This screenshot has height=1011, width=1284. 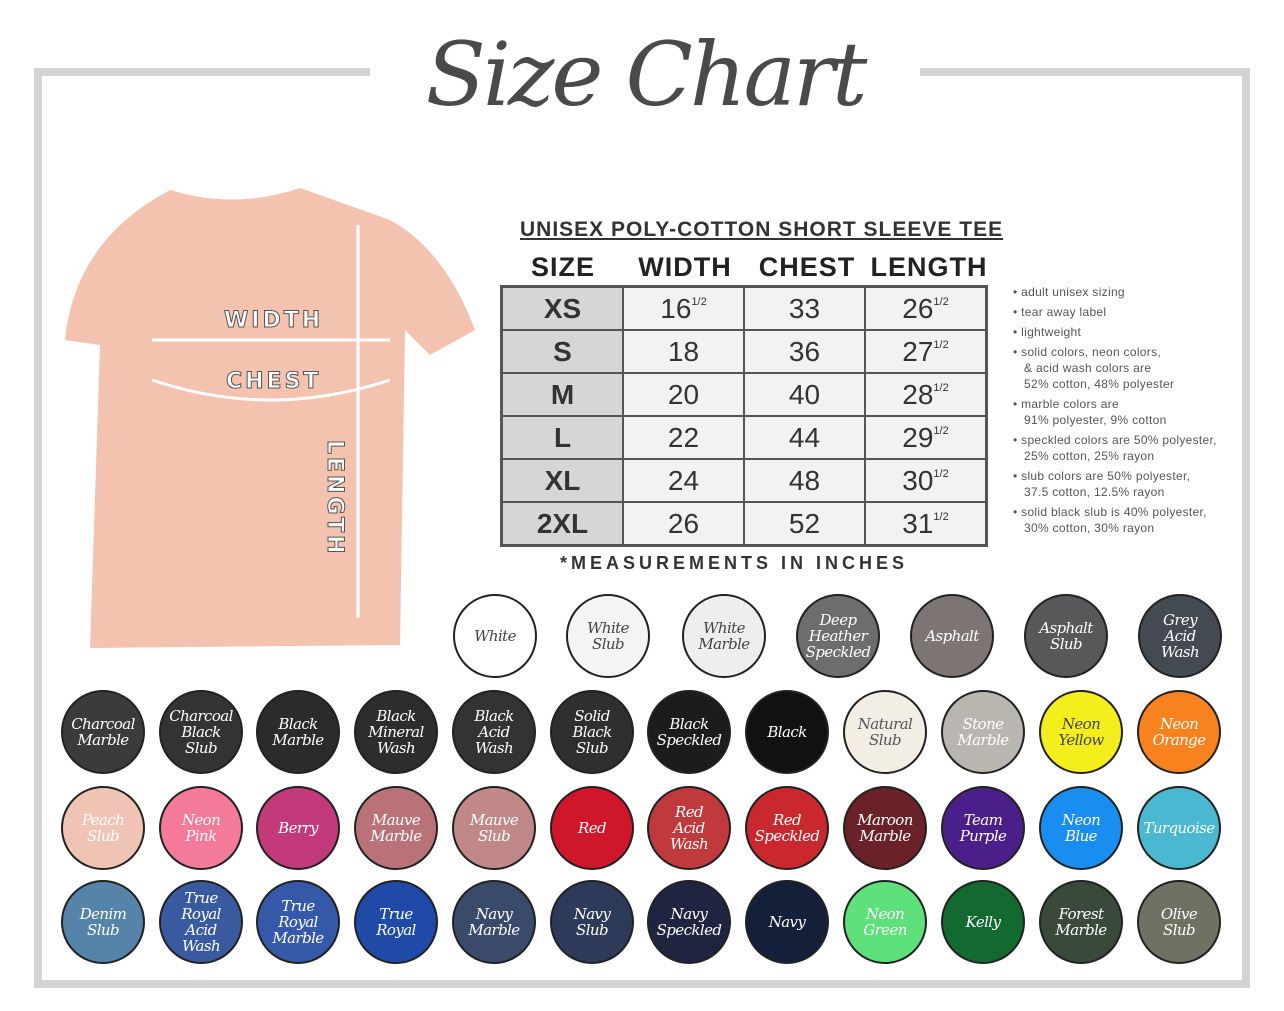 What do you see at coordinates (298, 922) in the screenshot?
I see `color-swatch: True Royal Marble` at bounding box center [298, 922].